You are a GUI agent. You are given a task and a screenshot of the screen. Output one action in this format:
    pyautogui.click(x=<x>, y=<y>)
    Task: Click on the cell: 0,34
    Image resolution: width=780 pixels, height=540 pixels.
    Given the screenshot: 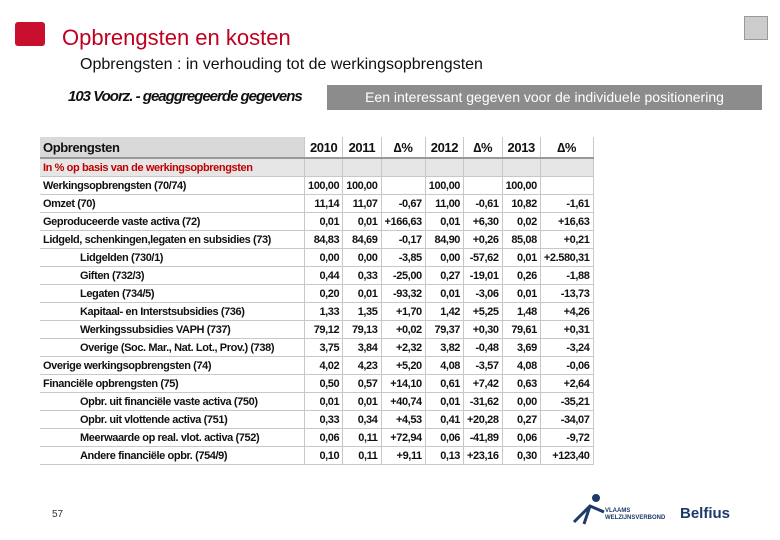 What is the action you would take?
    pyautogui.click(x=362, y=419)
    